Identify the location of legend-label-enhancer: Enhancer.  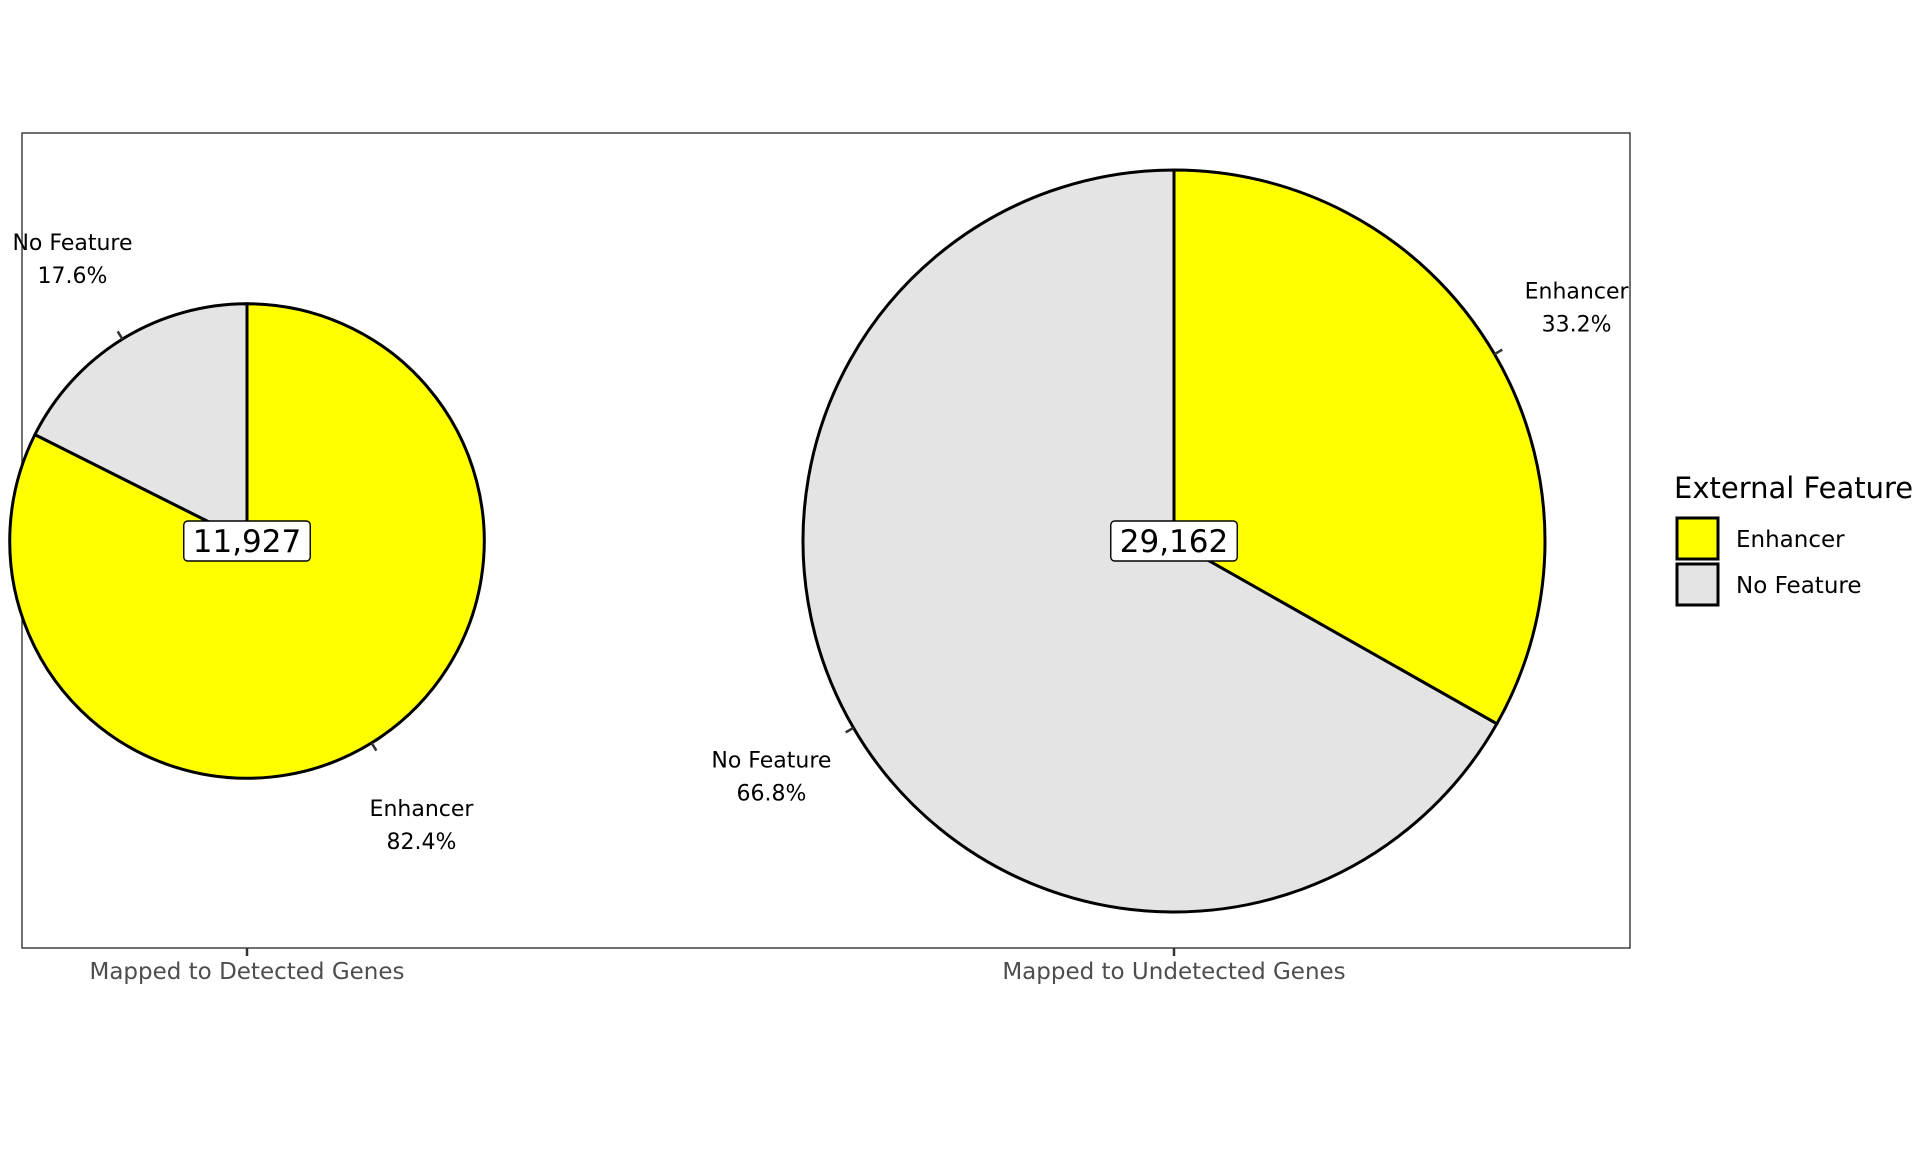
(1790, 540).